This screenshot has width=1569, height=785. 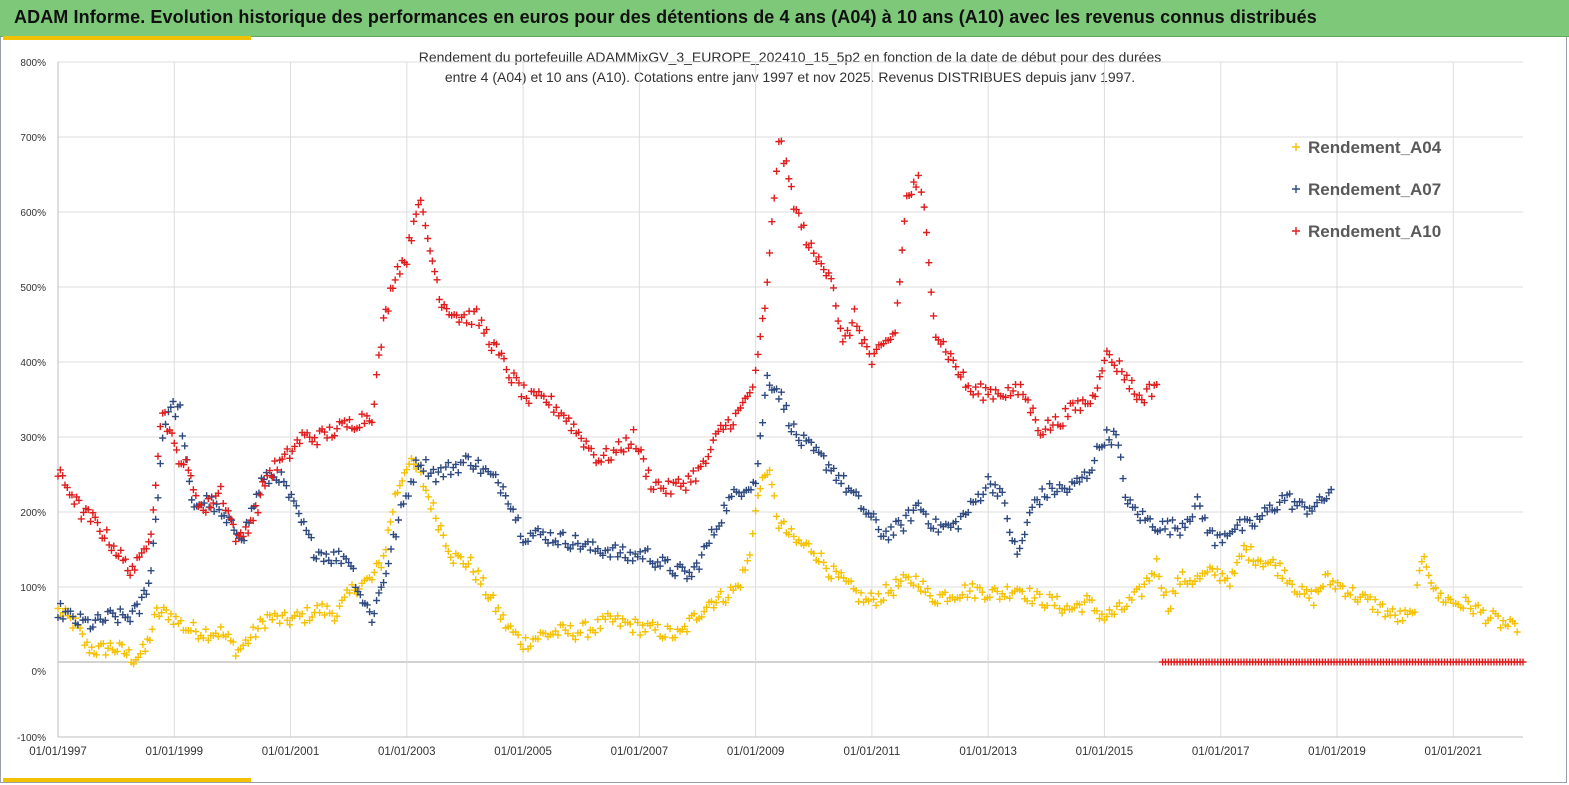 I want to click on x-tick-label: 01/01/2021, so click(x=1453, y=752).